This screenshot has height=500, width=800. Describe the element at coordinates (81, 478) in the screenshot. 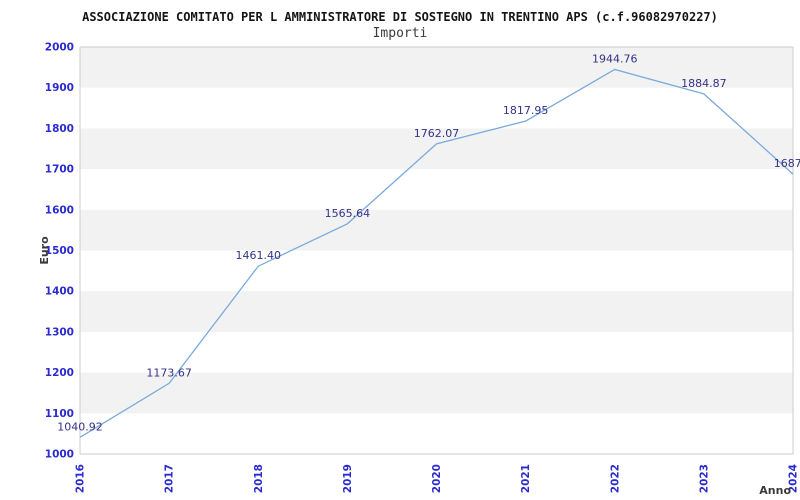

I see `x-tick-label: 2016` at that location.